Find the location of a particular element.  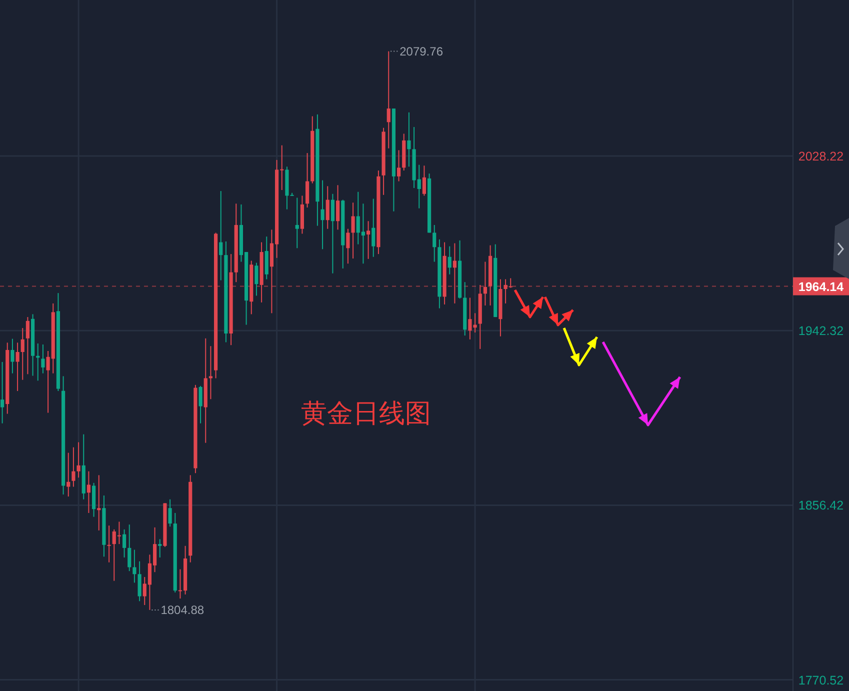

annotation: 黄金日线图 is located at coordinates (366, 414).